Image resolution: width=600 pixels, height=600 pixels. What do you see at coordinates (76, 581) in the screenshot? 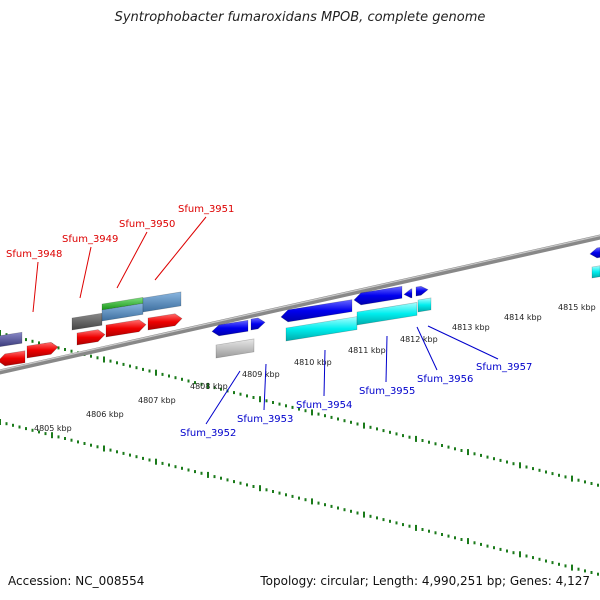
I see `accession-label: Accession: NC_008554` at bounding box center [76, 581].